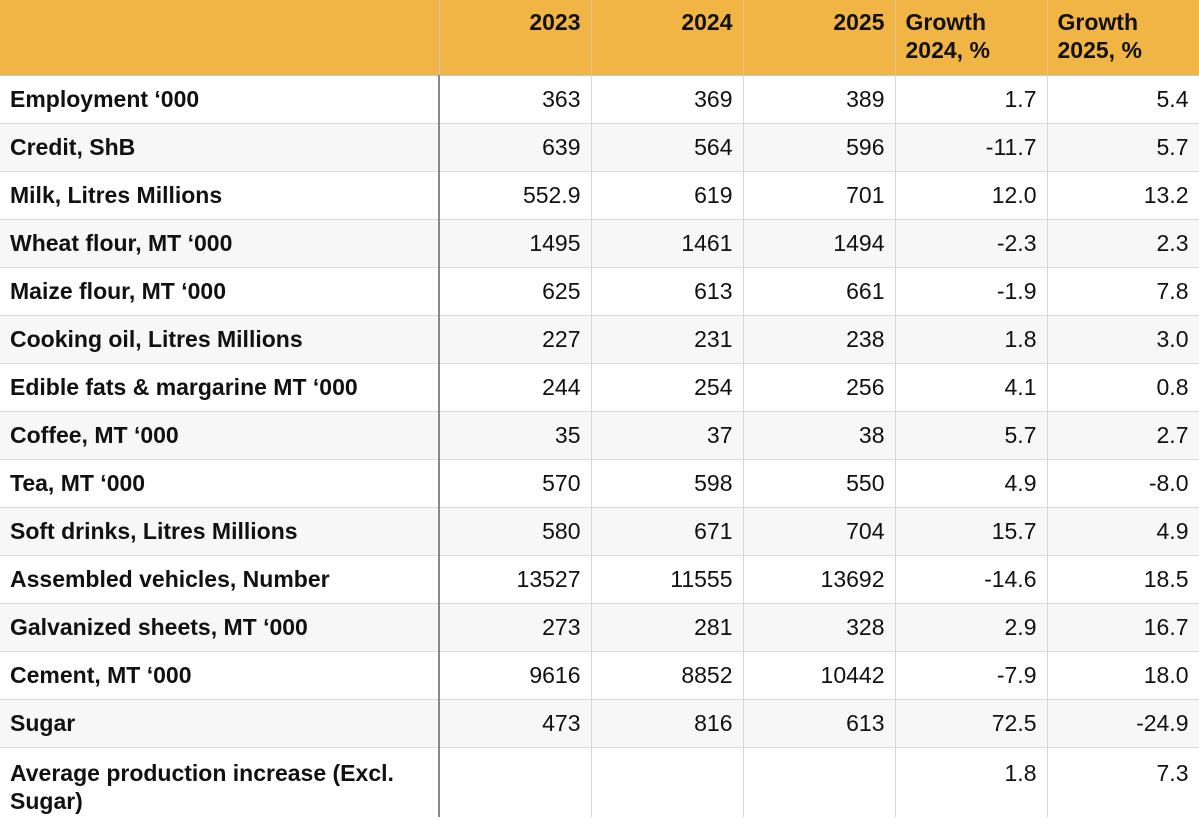 Image resolution: width=1199 pixels, height=820 pixels. I want to click on row-label: Assembled vehicles, Number, so click(220, 579).